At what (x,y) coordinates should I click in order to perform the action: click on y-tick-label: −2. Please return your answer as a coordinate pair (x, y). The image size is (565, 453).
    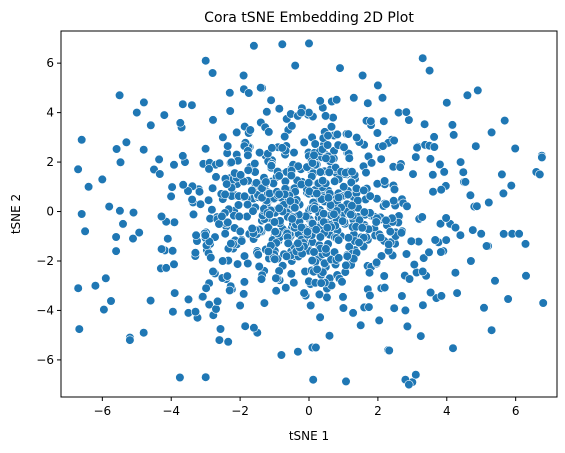
    Looking at the image, I should click on (45, 261).